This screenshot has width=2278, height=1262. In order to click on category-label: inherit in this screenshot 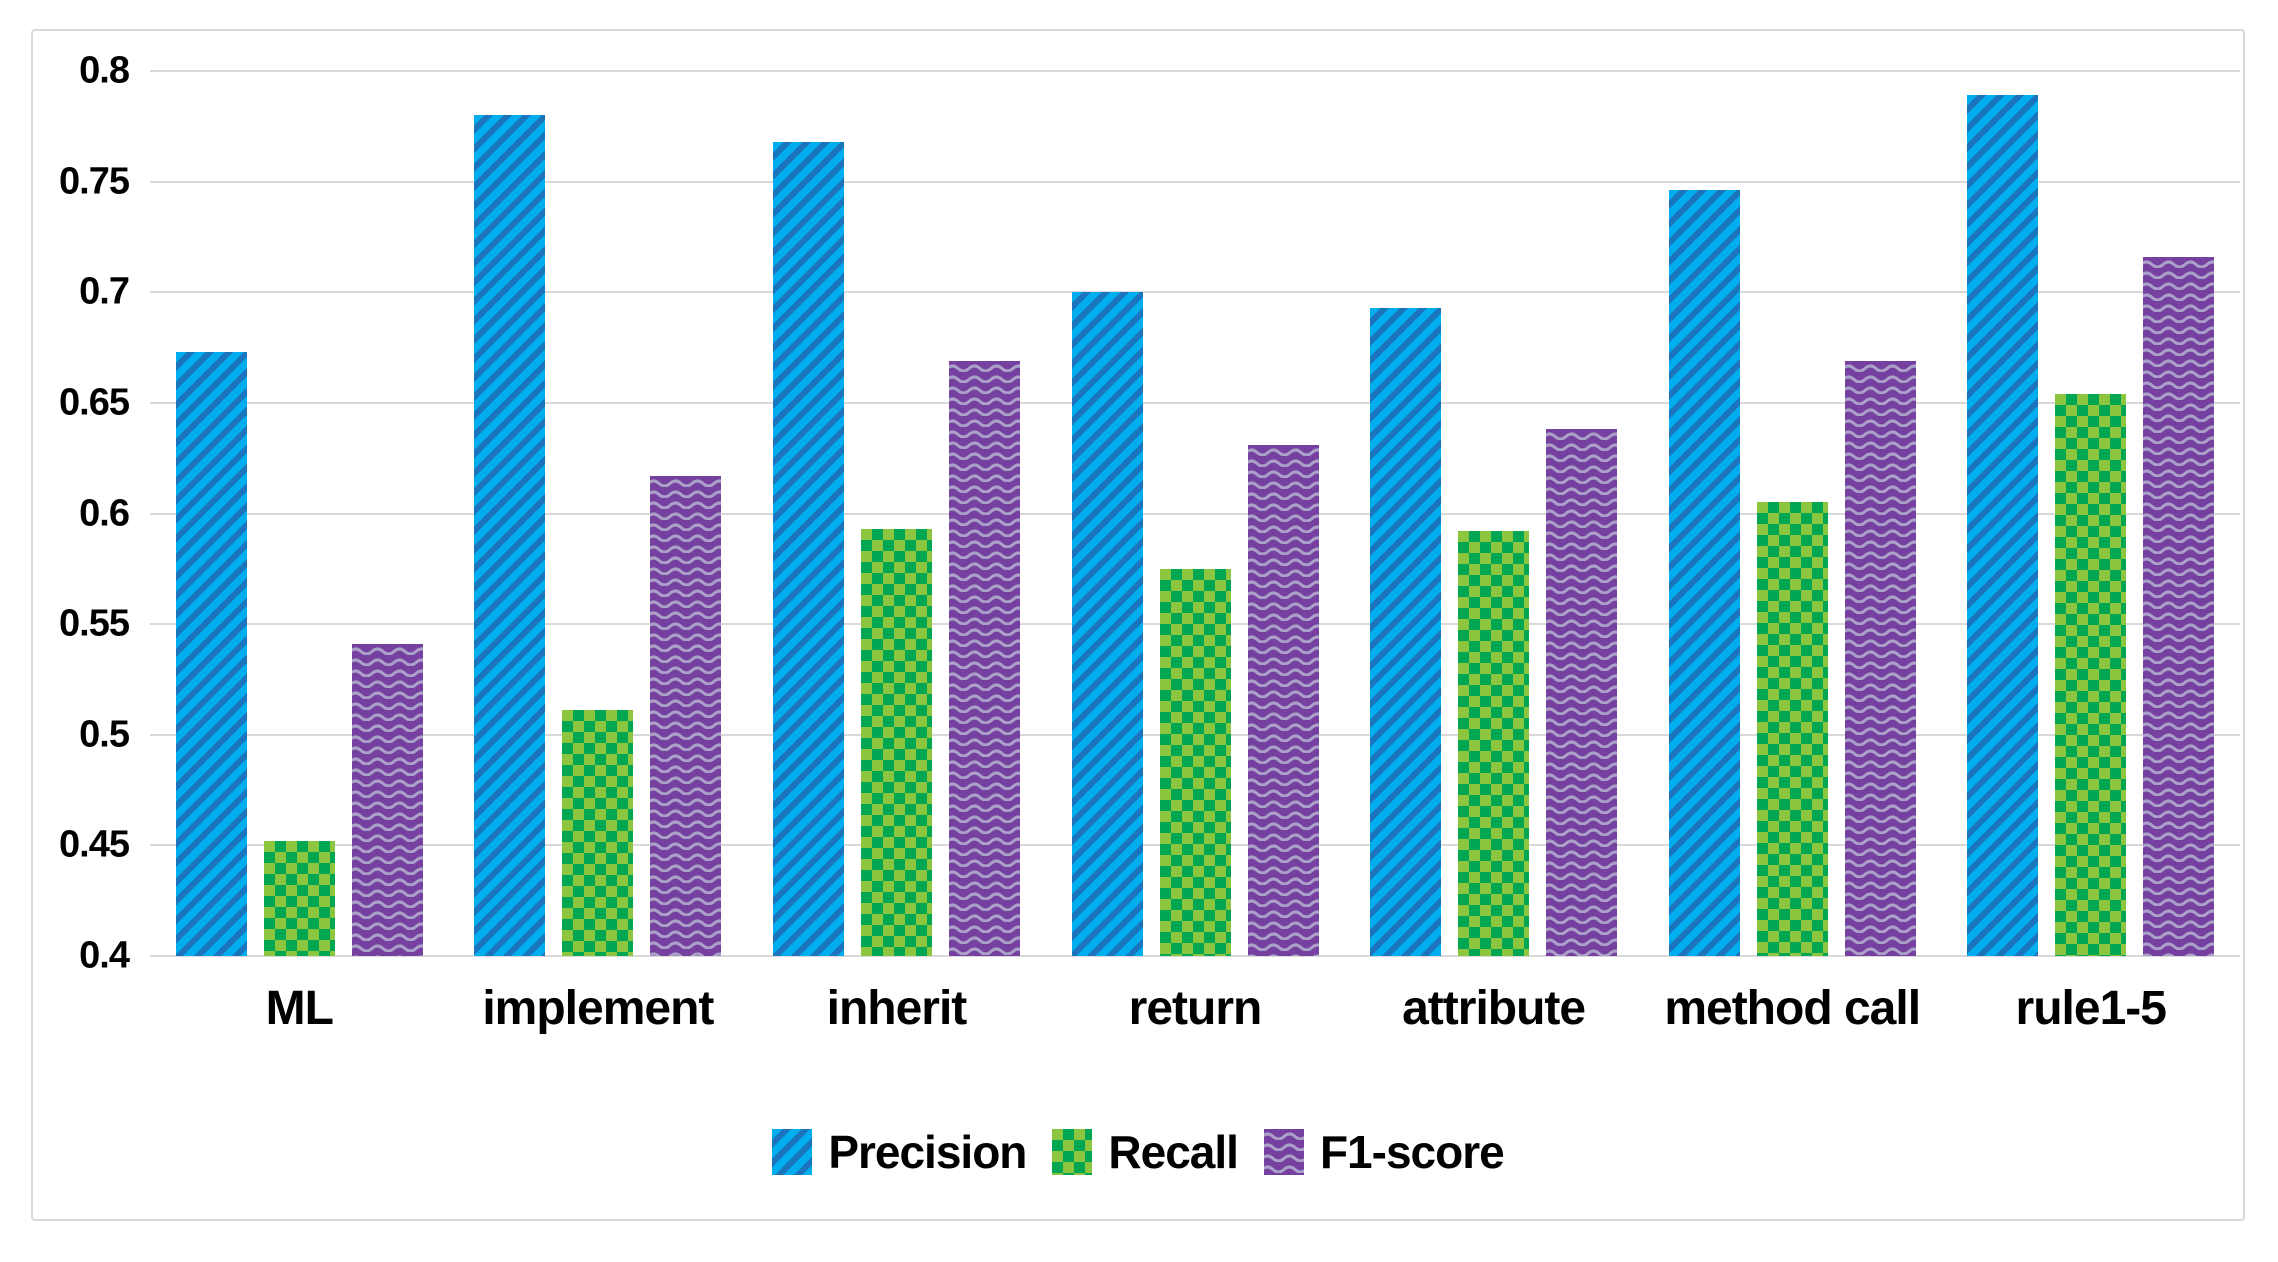, I will do `click(897, 1008)`.